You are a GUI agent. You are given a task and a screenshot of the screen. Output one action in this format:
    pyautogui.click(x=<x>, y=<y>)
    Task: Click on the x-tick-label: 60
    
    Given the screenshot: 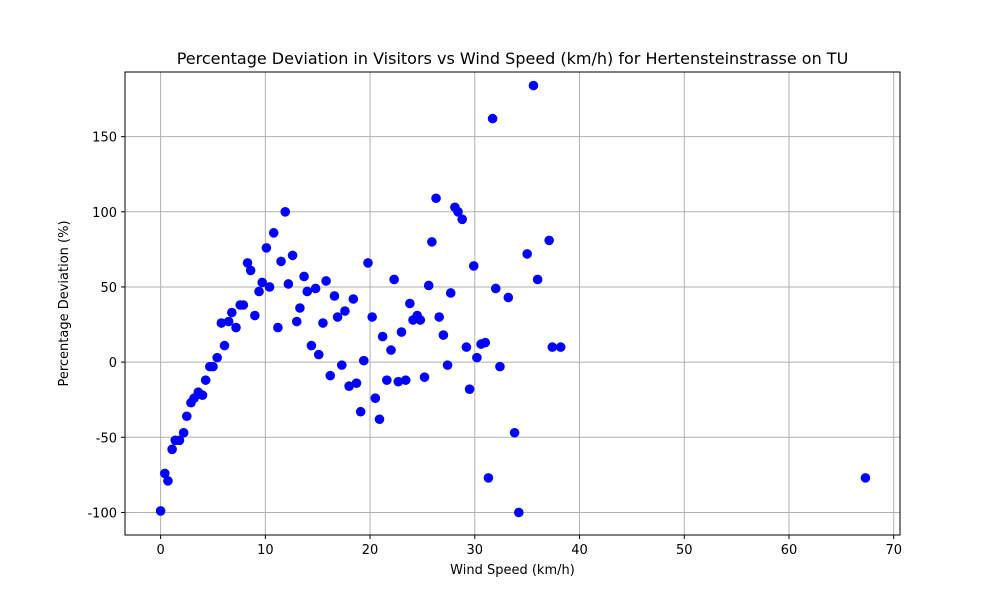 What is the action you would take?
    pyautogui.click(x=789, y=550)
    